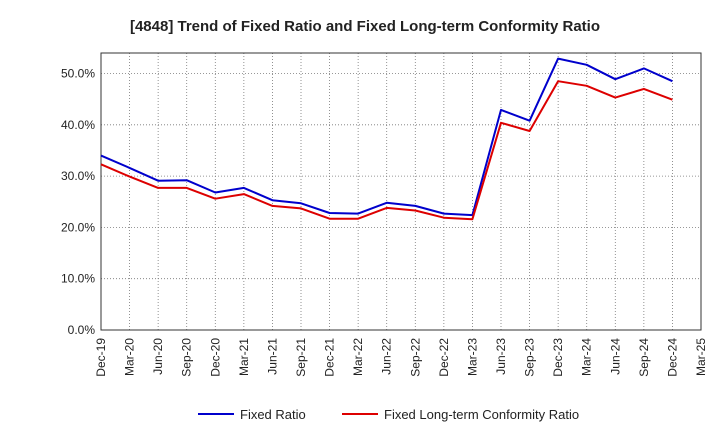  What do you see at coordinates (481, 414) in the screenshot?
I see `legend-label-1: Fixed Long-term Conformity Ratio` at bounding box center [481, 414].